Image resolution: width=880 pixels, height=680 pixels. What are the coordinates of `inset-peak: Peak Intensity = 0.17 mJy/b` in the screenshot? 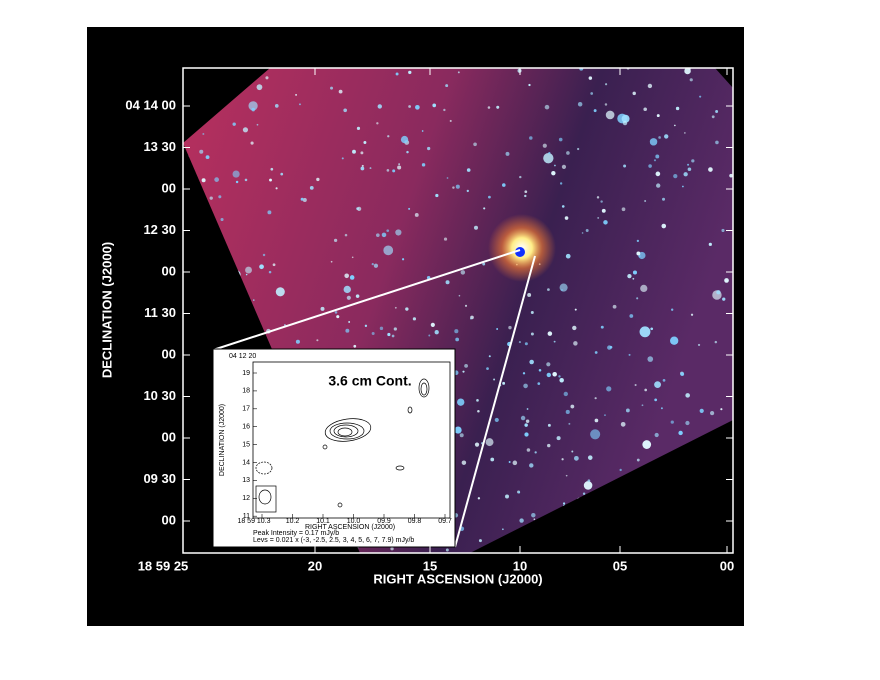 It's located at (296, 533).